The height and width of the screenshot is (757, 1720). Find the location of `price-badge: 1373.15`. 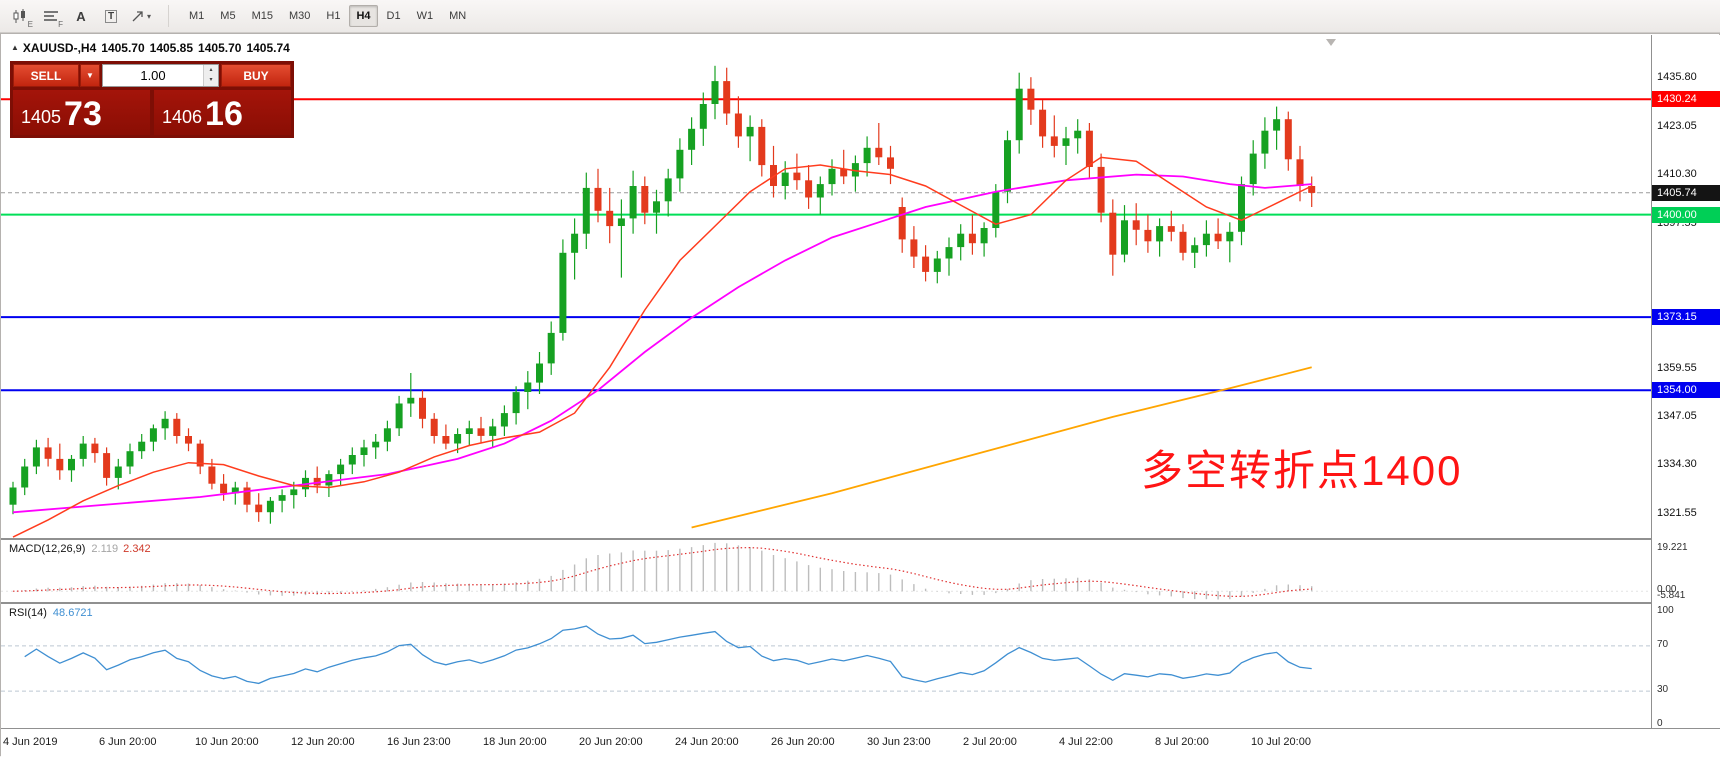

price-badge: 1373.15 is located at coordinates (1686, 317).